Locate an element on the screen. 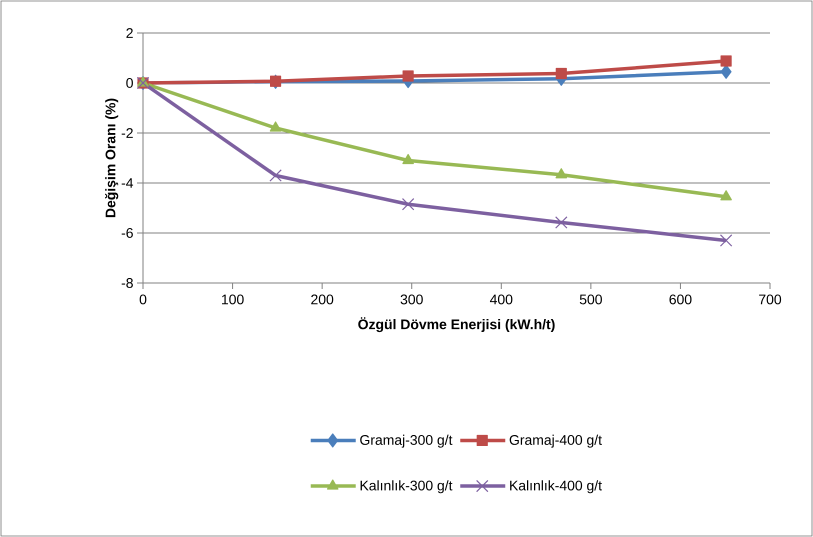  y-tick-label: -4 is located at coordinates (128, 183).